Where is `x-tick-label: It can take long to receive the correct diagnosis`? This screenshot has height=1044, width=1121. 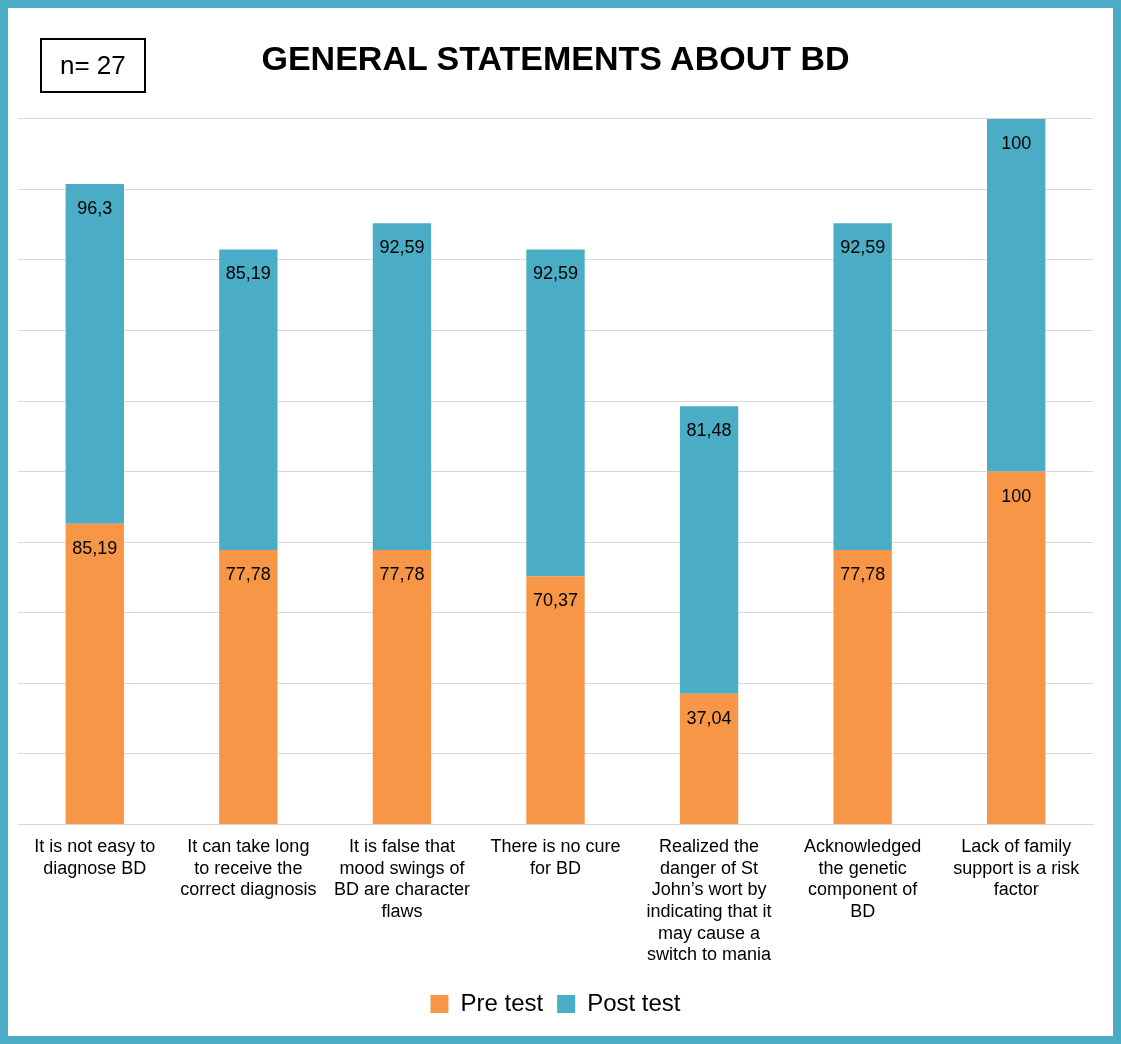 x-tick-label: It can take long to receive the correct diagnosis is located at coordinates (248, 868).